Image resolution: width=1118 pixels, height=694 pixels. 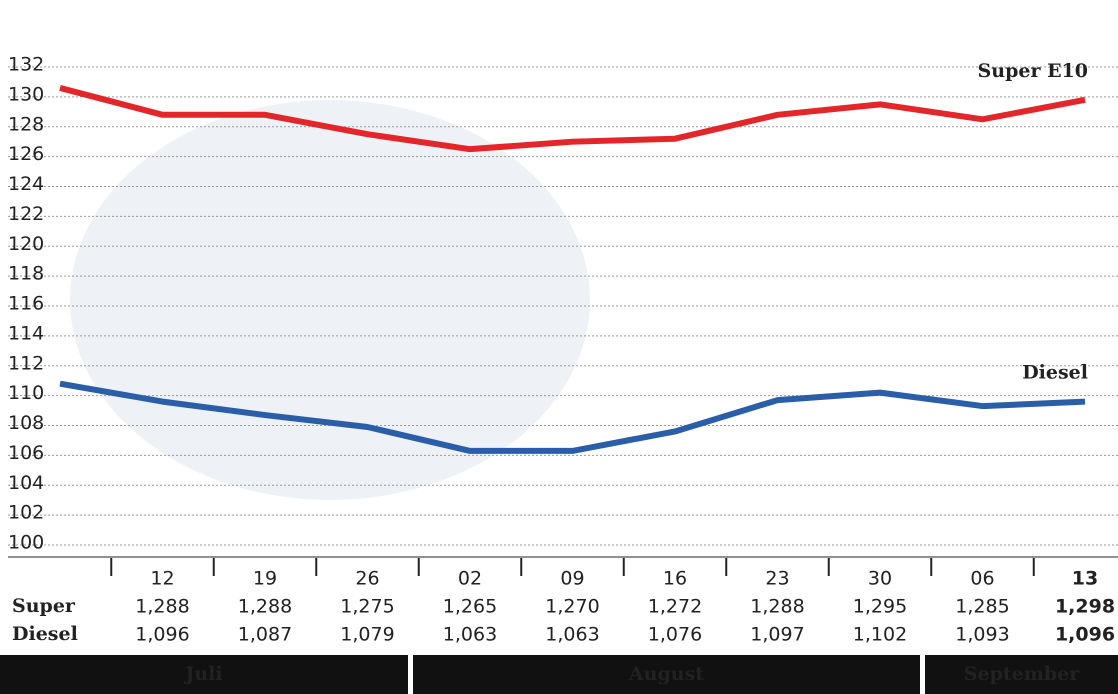 I want to click on value-label: 1,076, so click(x=675, y=635).